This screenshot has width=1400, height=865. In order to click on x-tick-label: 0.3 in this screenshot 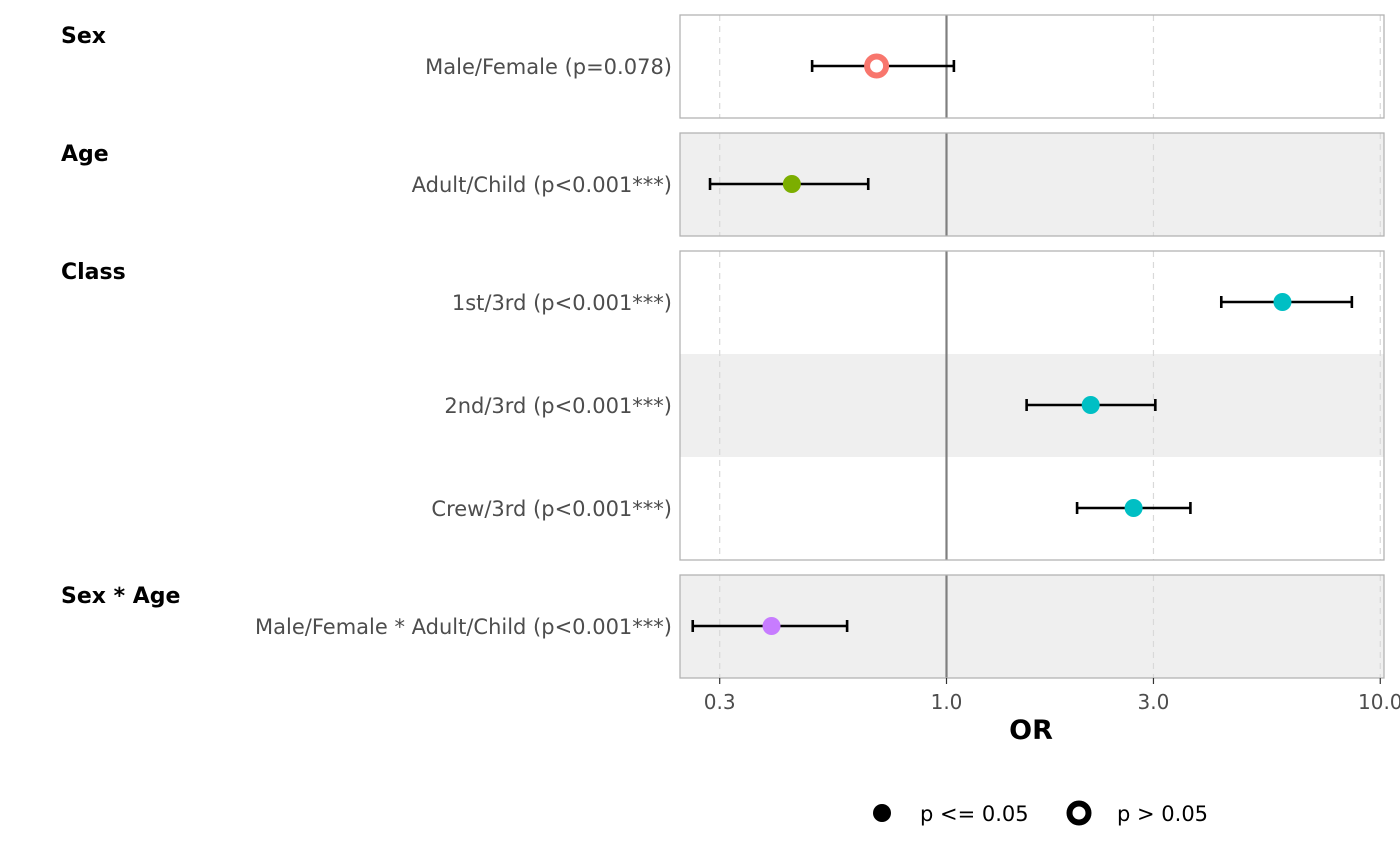, I will do `click(720, 702)`.